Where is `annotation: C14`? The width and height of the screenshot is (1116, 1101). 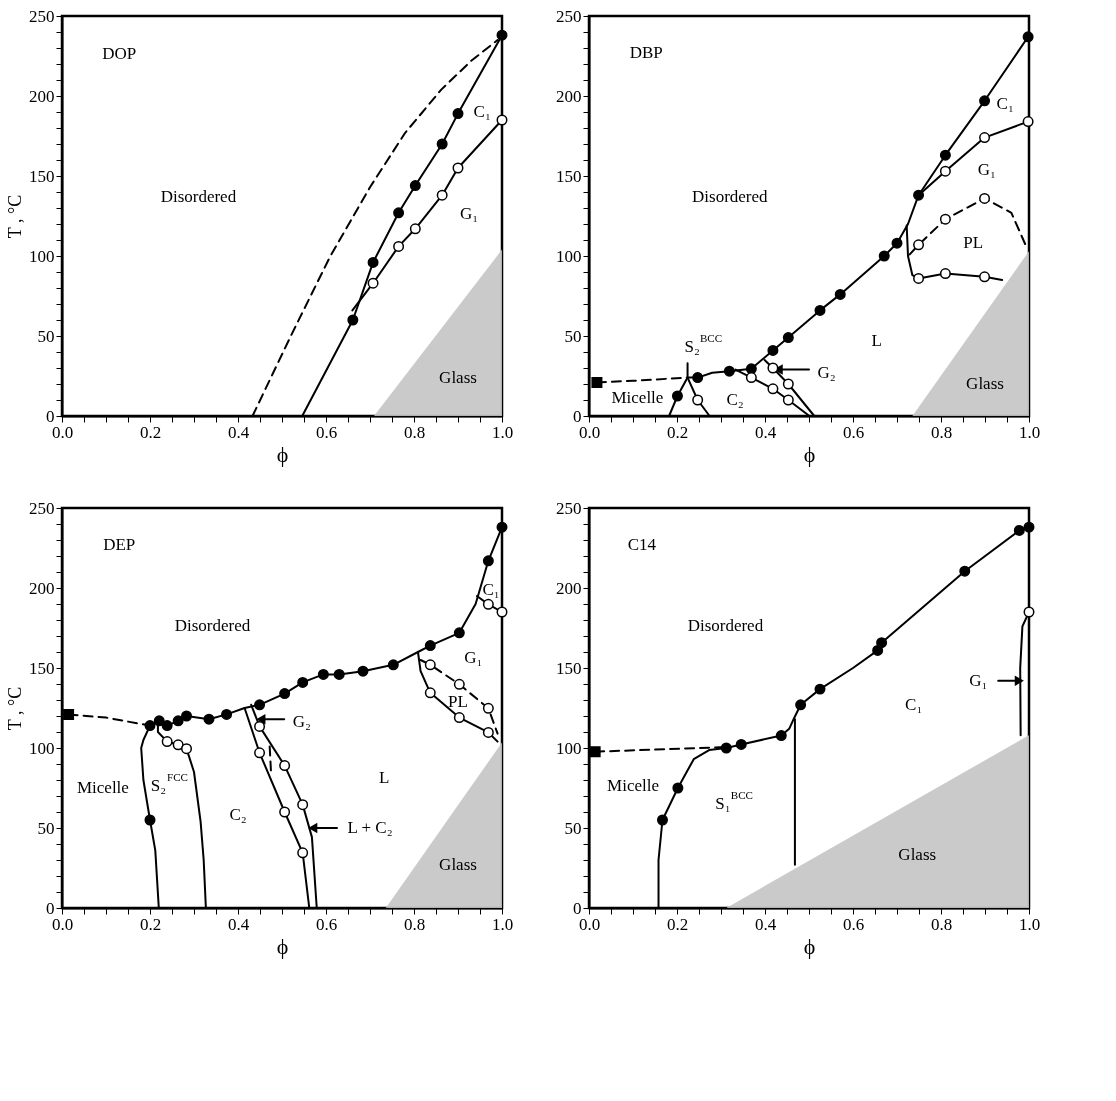 annotation: C14 is located at coordinates (642, 544).